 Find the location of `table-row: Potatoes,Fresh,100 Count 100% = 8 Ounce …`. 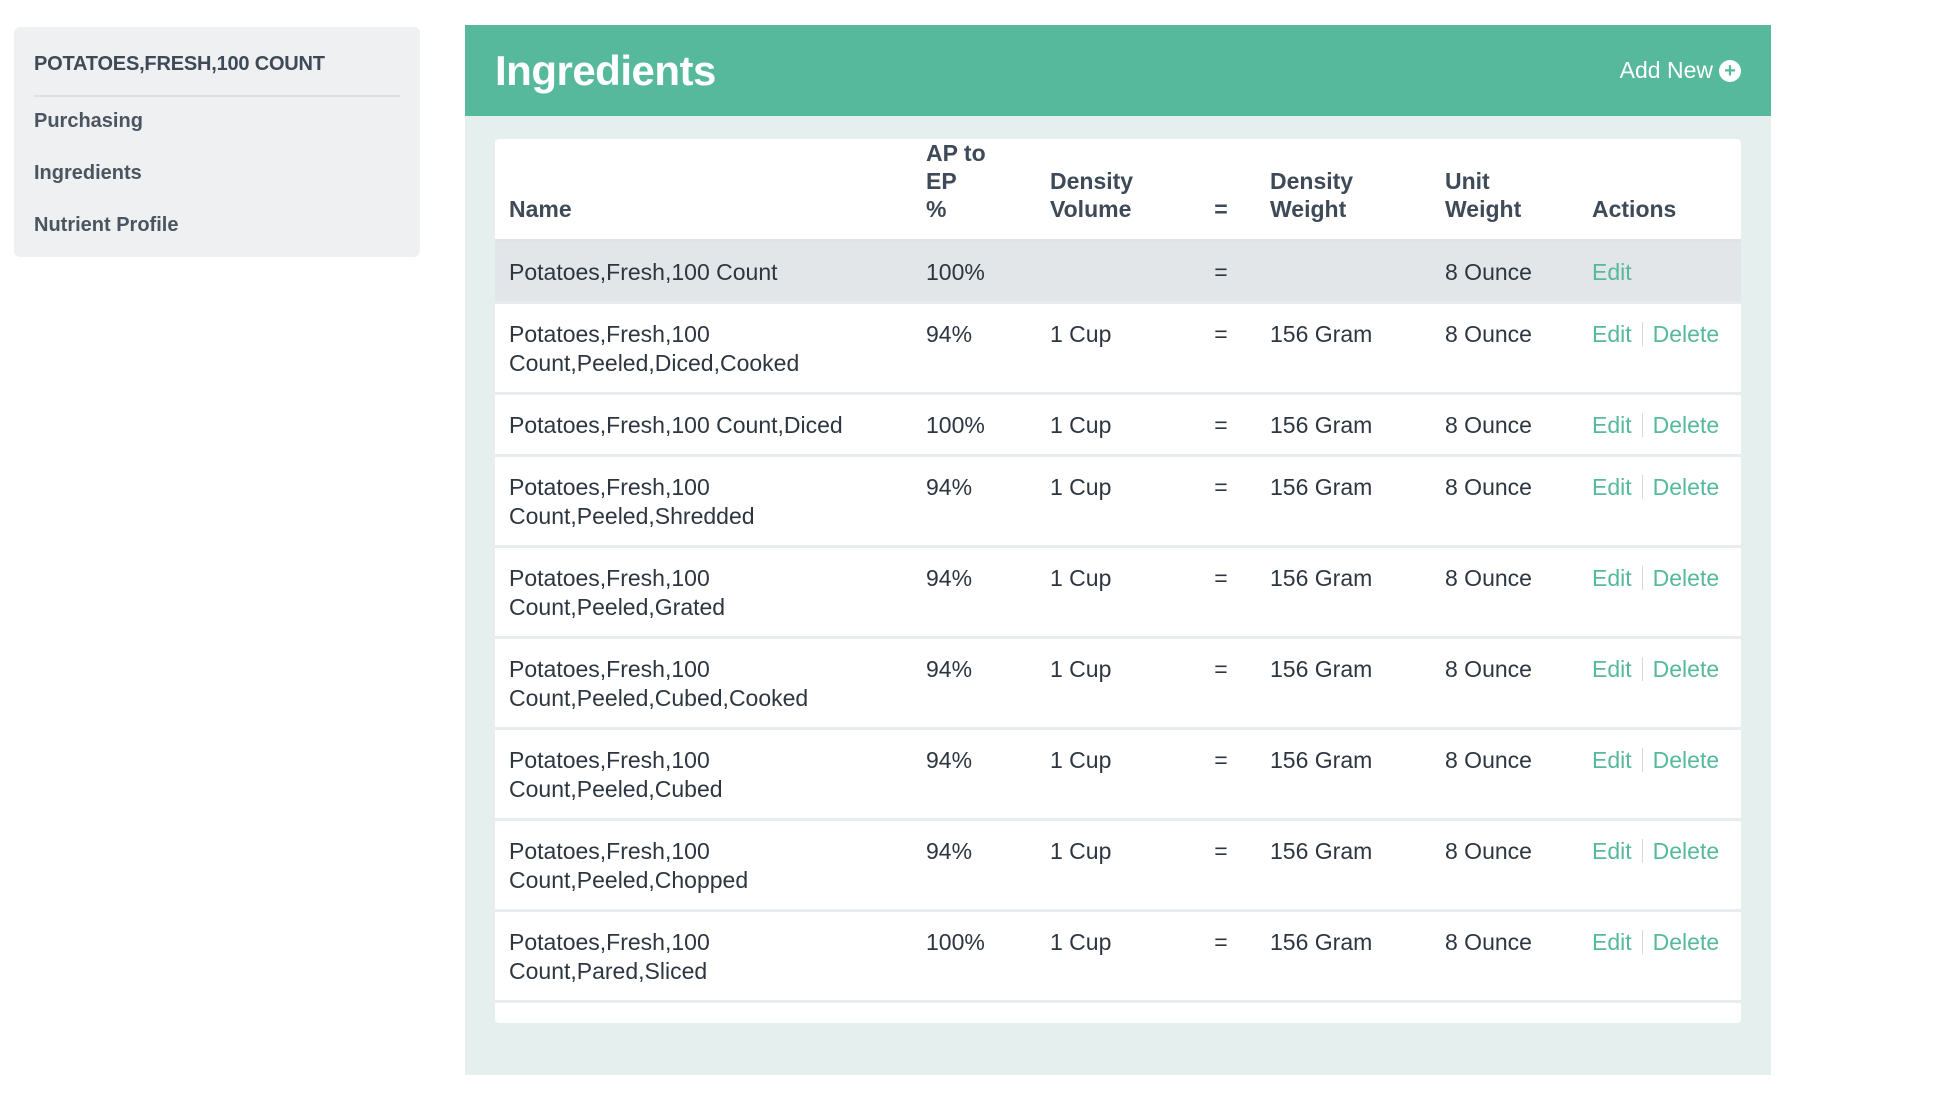

table-row: Potatoes,Fresh,100 Count 100% = 8 Ounce … is located at coordinates (1118, 272).